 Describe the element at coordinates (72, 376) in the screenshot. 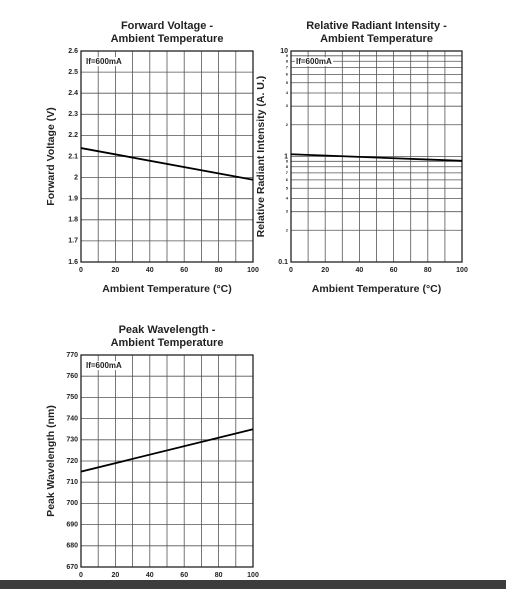

I see `y-tick-label: 760` at that location.